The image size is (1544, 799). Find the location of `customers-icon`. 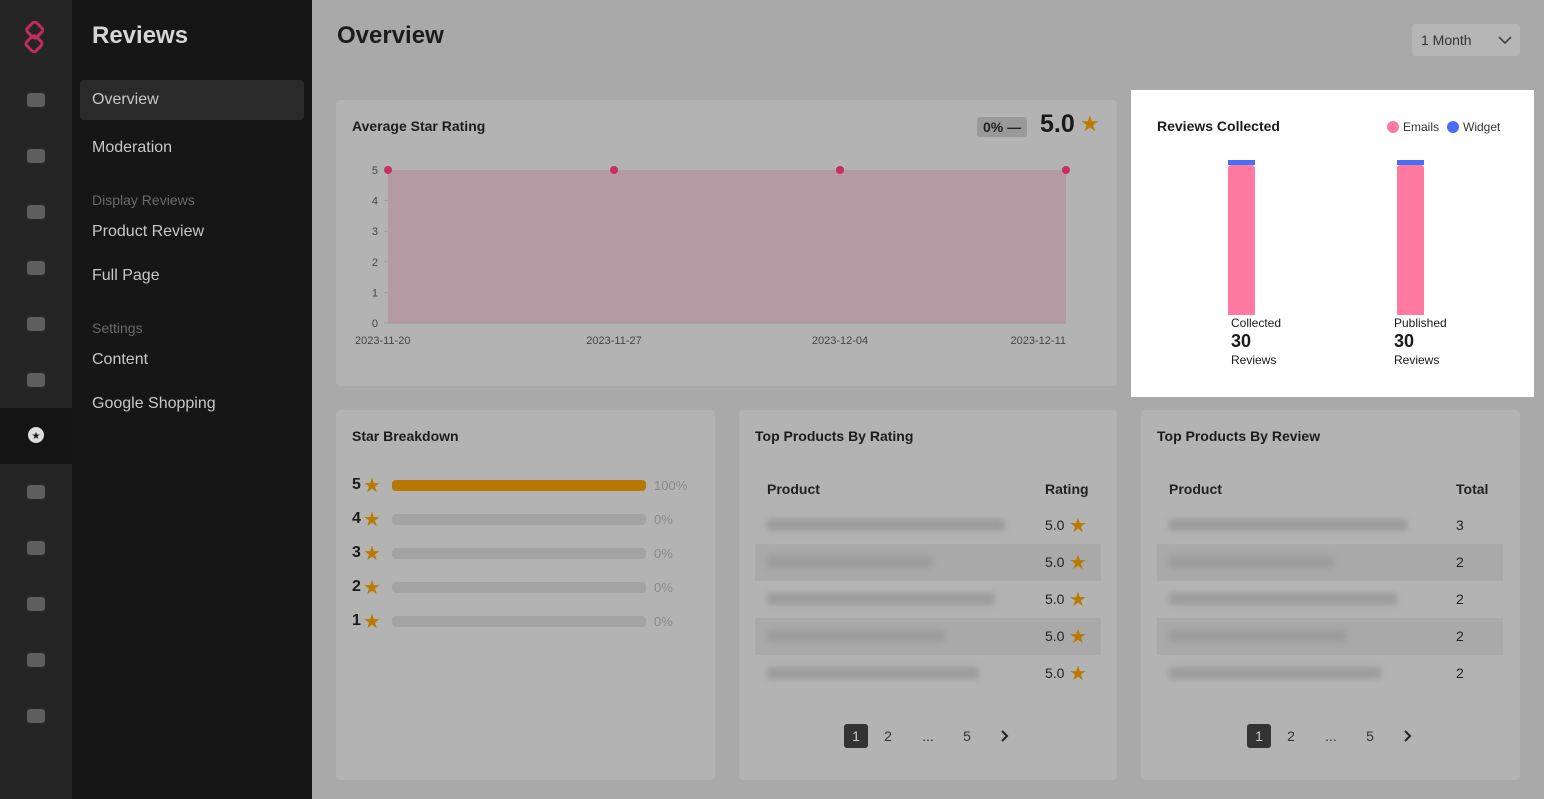

customers-icon is located at coordinates (36, 156).